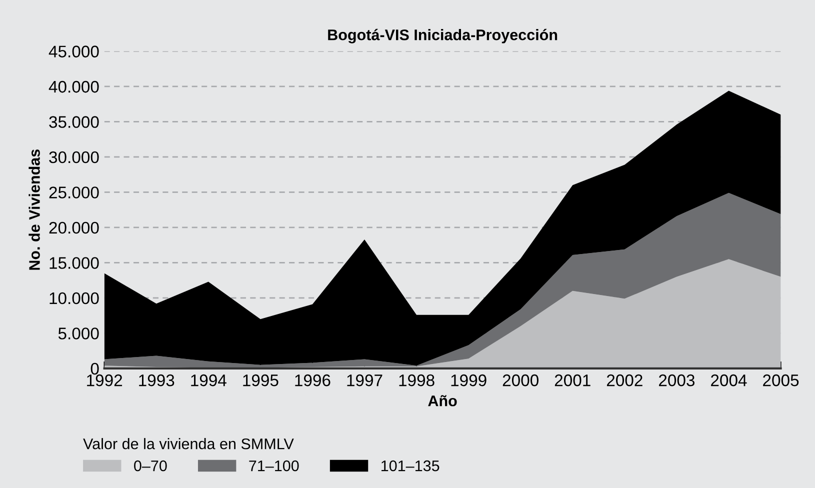  What do you see at coordinates (312, 380) in the screenshot?
I see `x-tick-label: 1996` at bounding box center [312, 380].